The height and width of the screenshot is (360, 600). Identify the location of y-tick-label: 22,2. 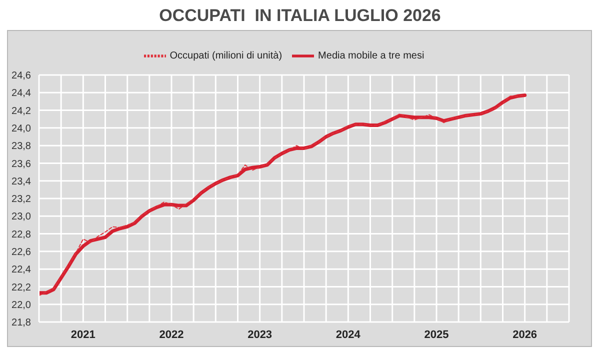
(22, 288).